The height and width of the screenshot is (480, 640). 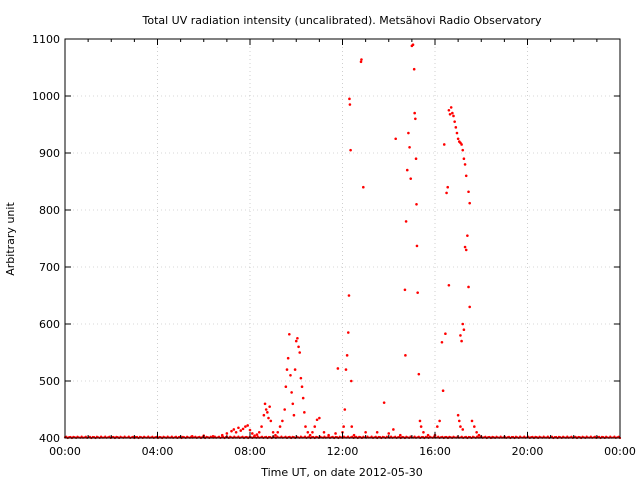 What do you see at coordinates (528, 451) in the screenshot?
I see `x-tick-label: 20:00` at bounding box center [528, 451].